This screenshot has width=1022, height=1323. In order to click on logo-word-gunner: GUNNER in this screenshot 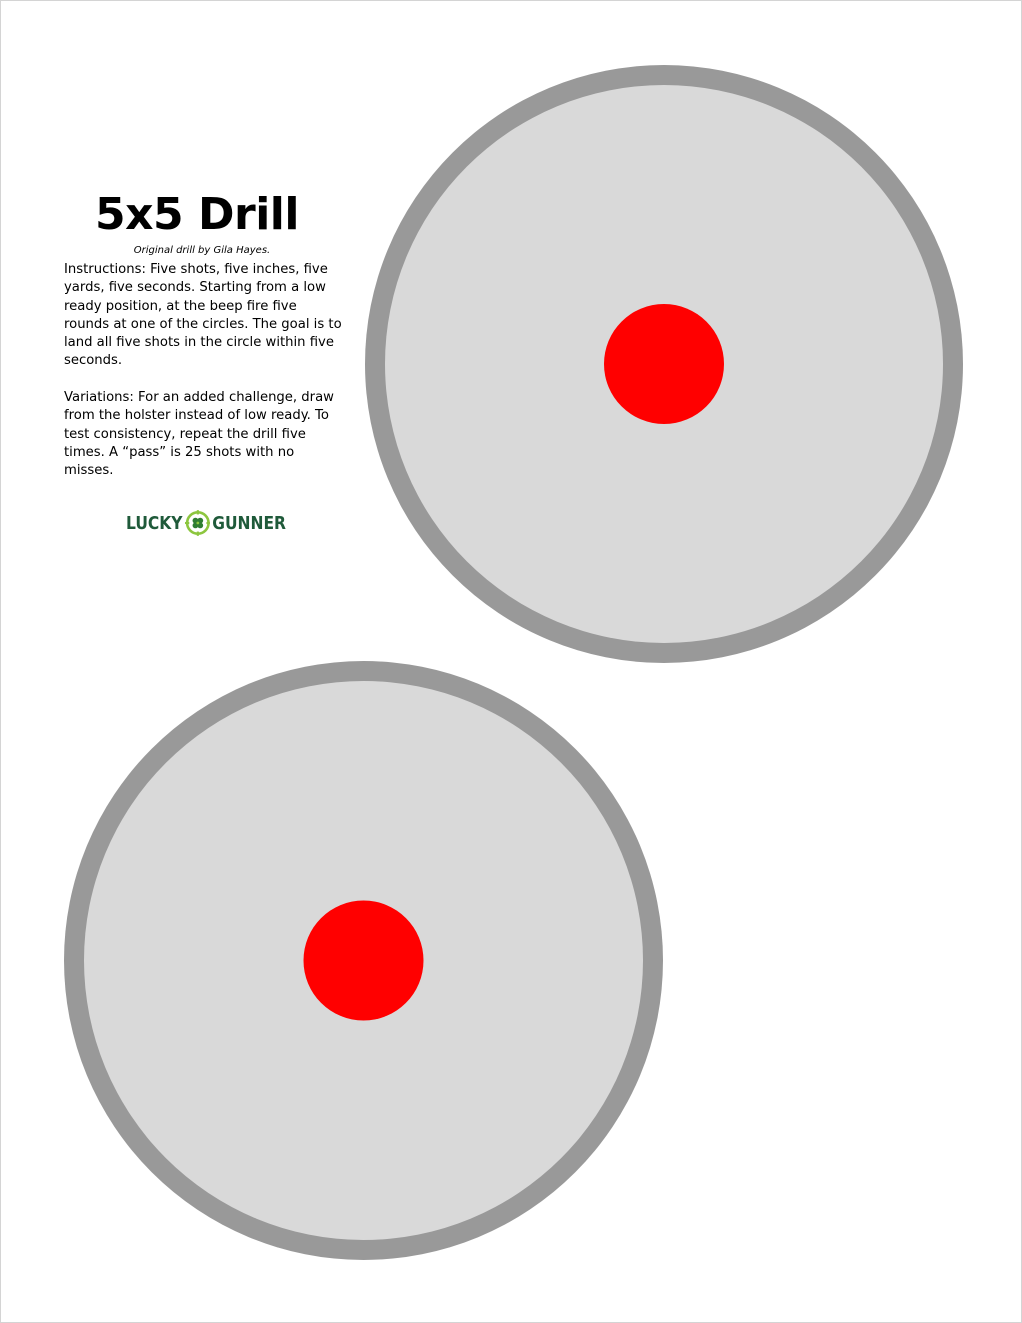, I will do `click(249, 523)`.